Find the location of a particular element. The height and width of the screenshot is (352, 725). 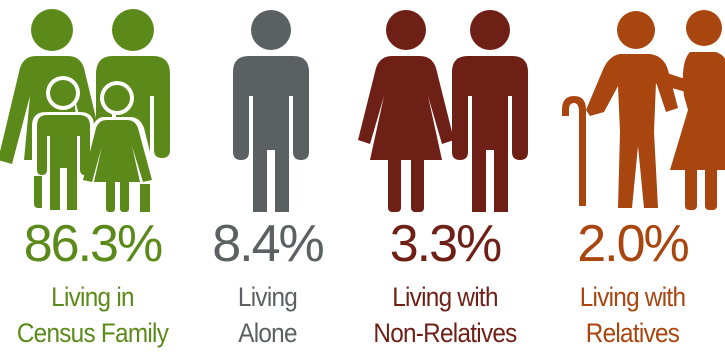

label-alone-line2: Alone is located at coordinates (267, 333).